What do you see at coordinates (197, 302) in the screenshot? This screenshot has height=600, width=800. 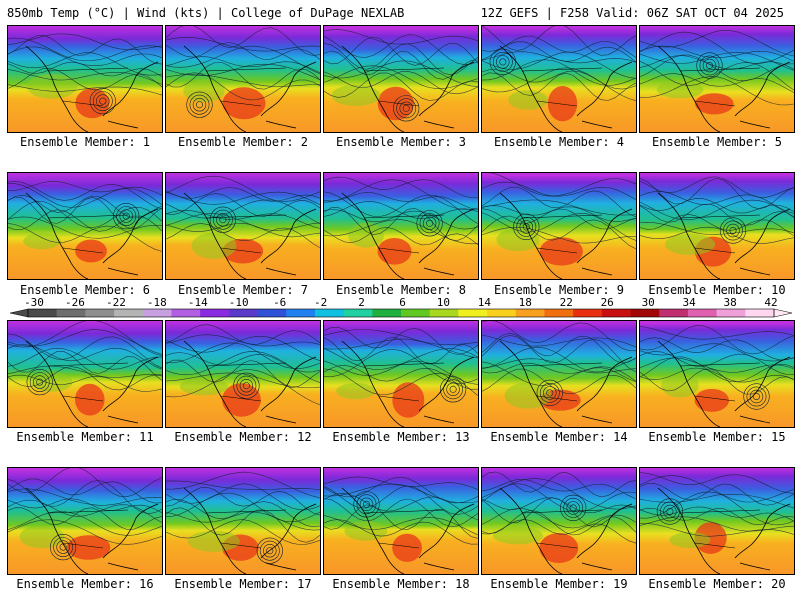 I see `colorbar-tick-label: -14` at bounding box center [197, 302].